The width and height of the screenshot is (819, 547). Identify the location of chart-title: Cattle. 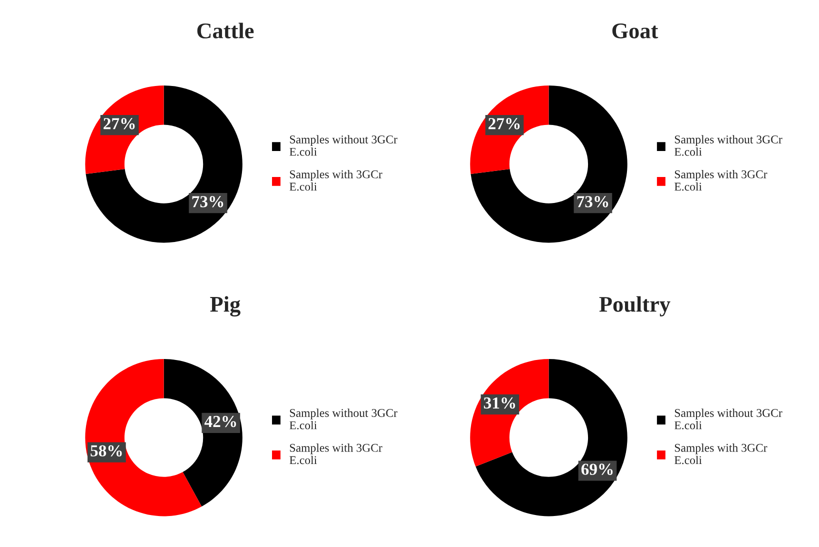
(225, 30).